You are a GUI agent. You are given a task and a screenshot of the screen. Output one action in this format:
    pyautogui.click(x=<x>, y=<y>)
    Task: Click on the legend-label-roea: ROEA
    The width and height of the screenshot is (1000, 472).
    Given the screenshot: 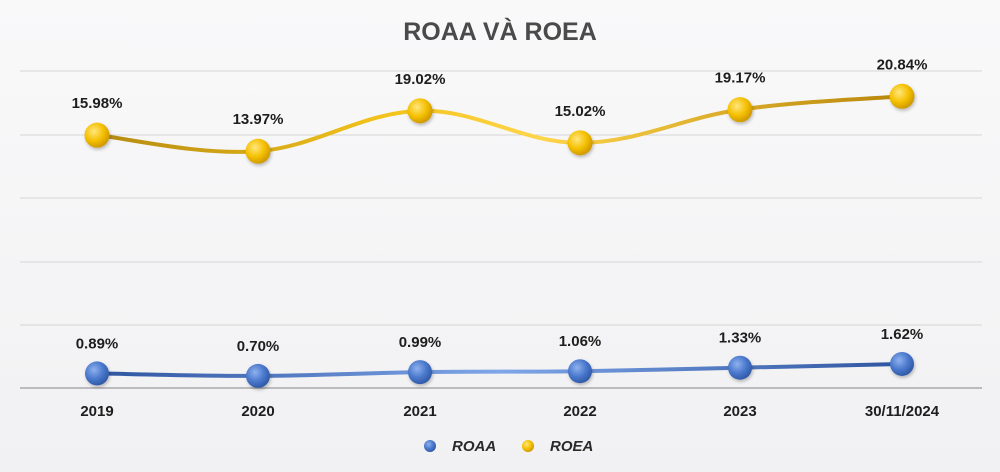 What is the action you would take?
    pyautogui.click(x=571, y=446)
    